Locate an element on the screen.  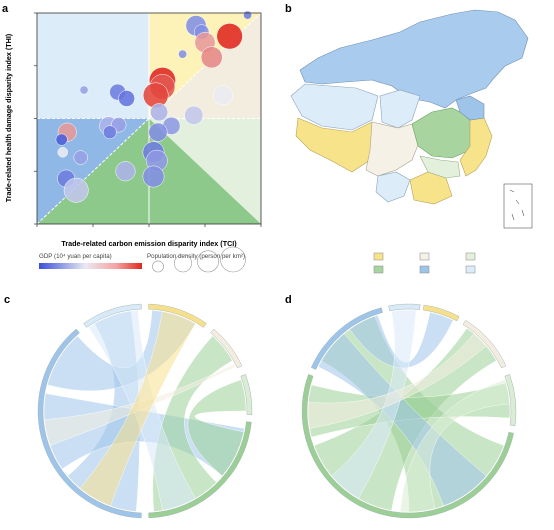
point-NM is located at coordinates (62, 152).